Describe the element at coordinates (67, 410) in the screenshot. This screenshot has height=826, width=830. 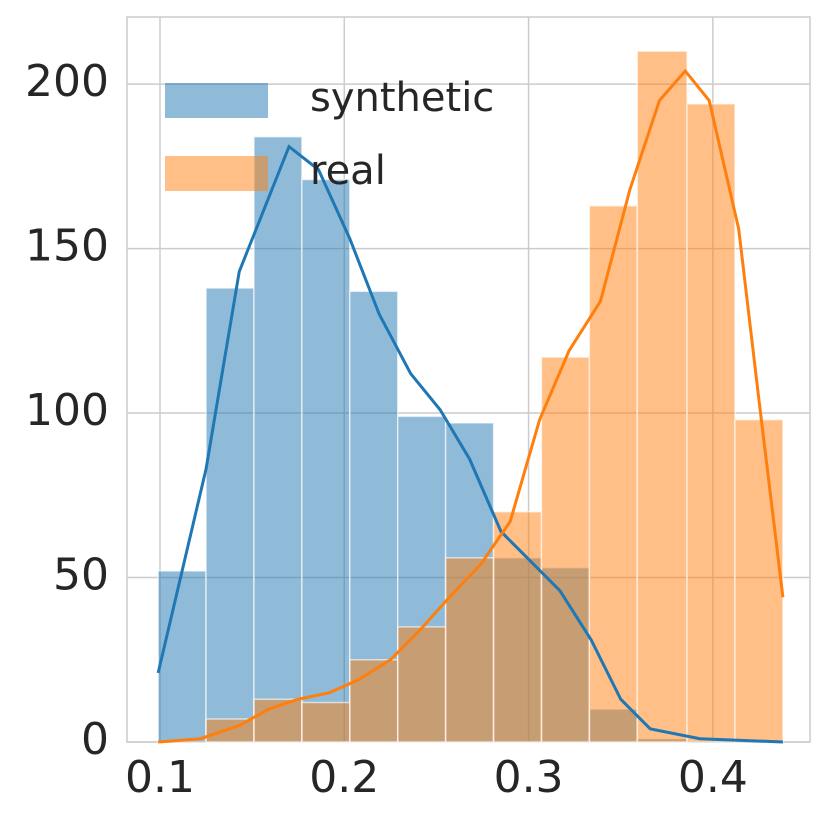
I see `y-tick-label: 100` at that location.